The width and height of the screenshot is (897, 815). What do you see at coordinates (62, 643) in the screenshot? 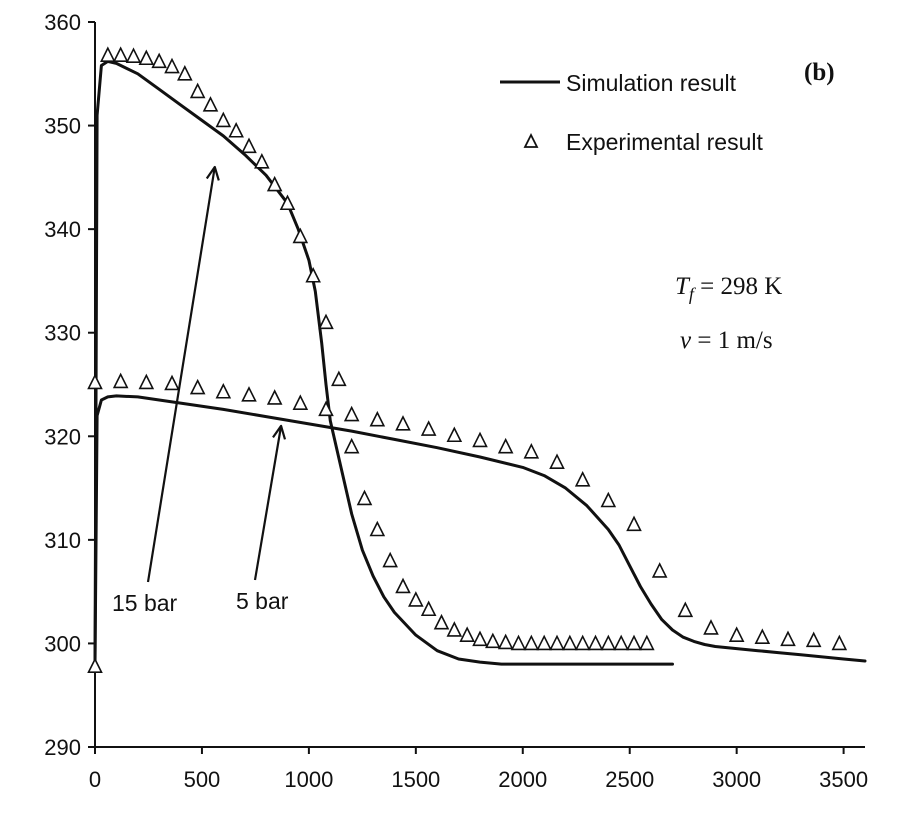
I see `y-tick-label: 300` at bounding box center [62, 643].